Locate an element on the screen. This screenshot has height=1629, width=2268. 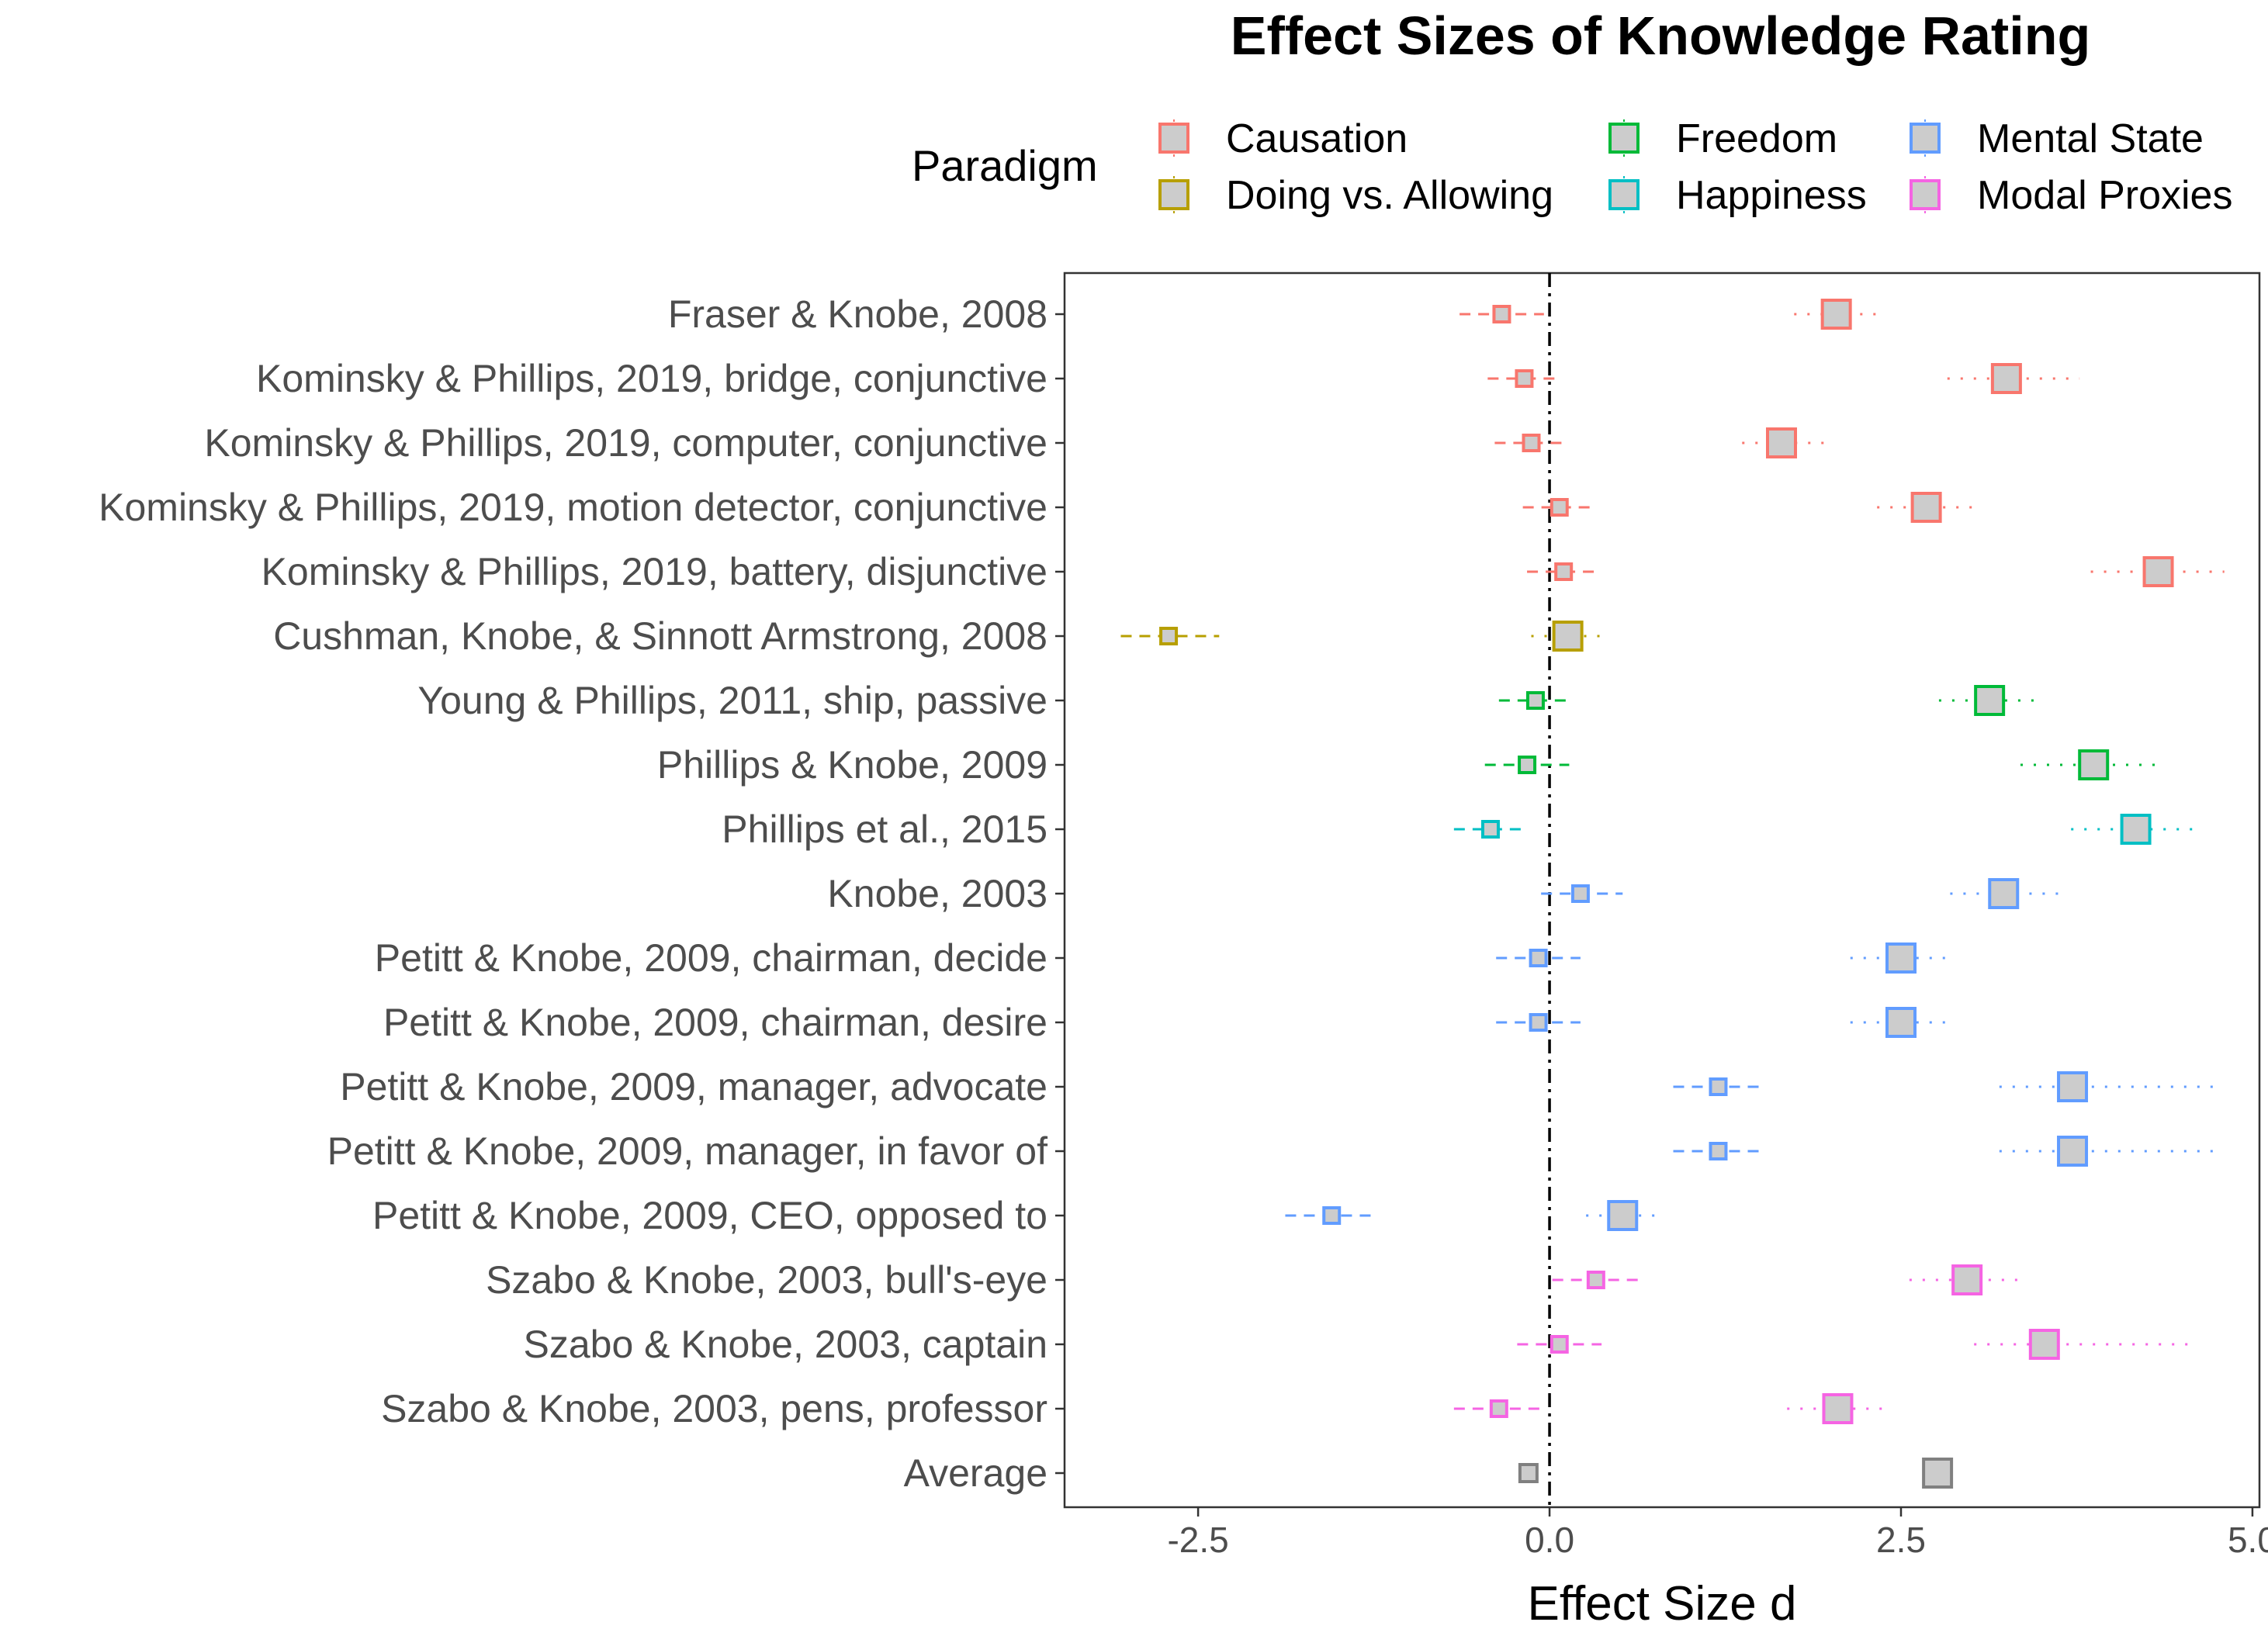
legend-entry: Causation is located at coordinates (1283, 138).